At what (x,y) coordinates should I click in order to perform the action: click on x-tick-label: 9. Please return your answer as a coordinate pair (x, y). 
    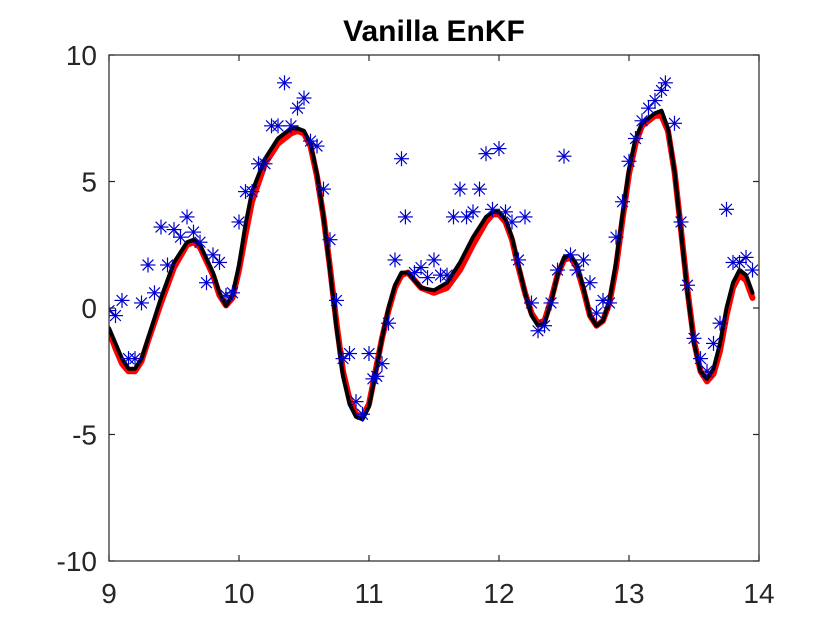
    Looking at the image, I should click on (109, 593).